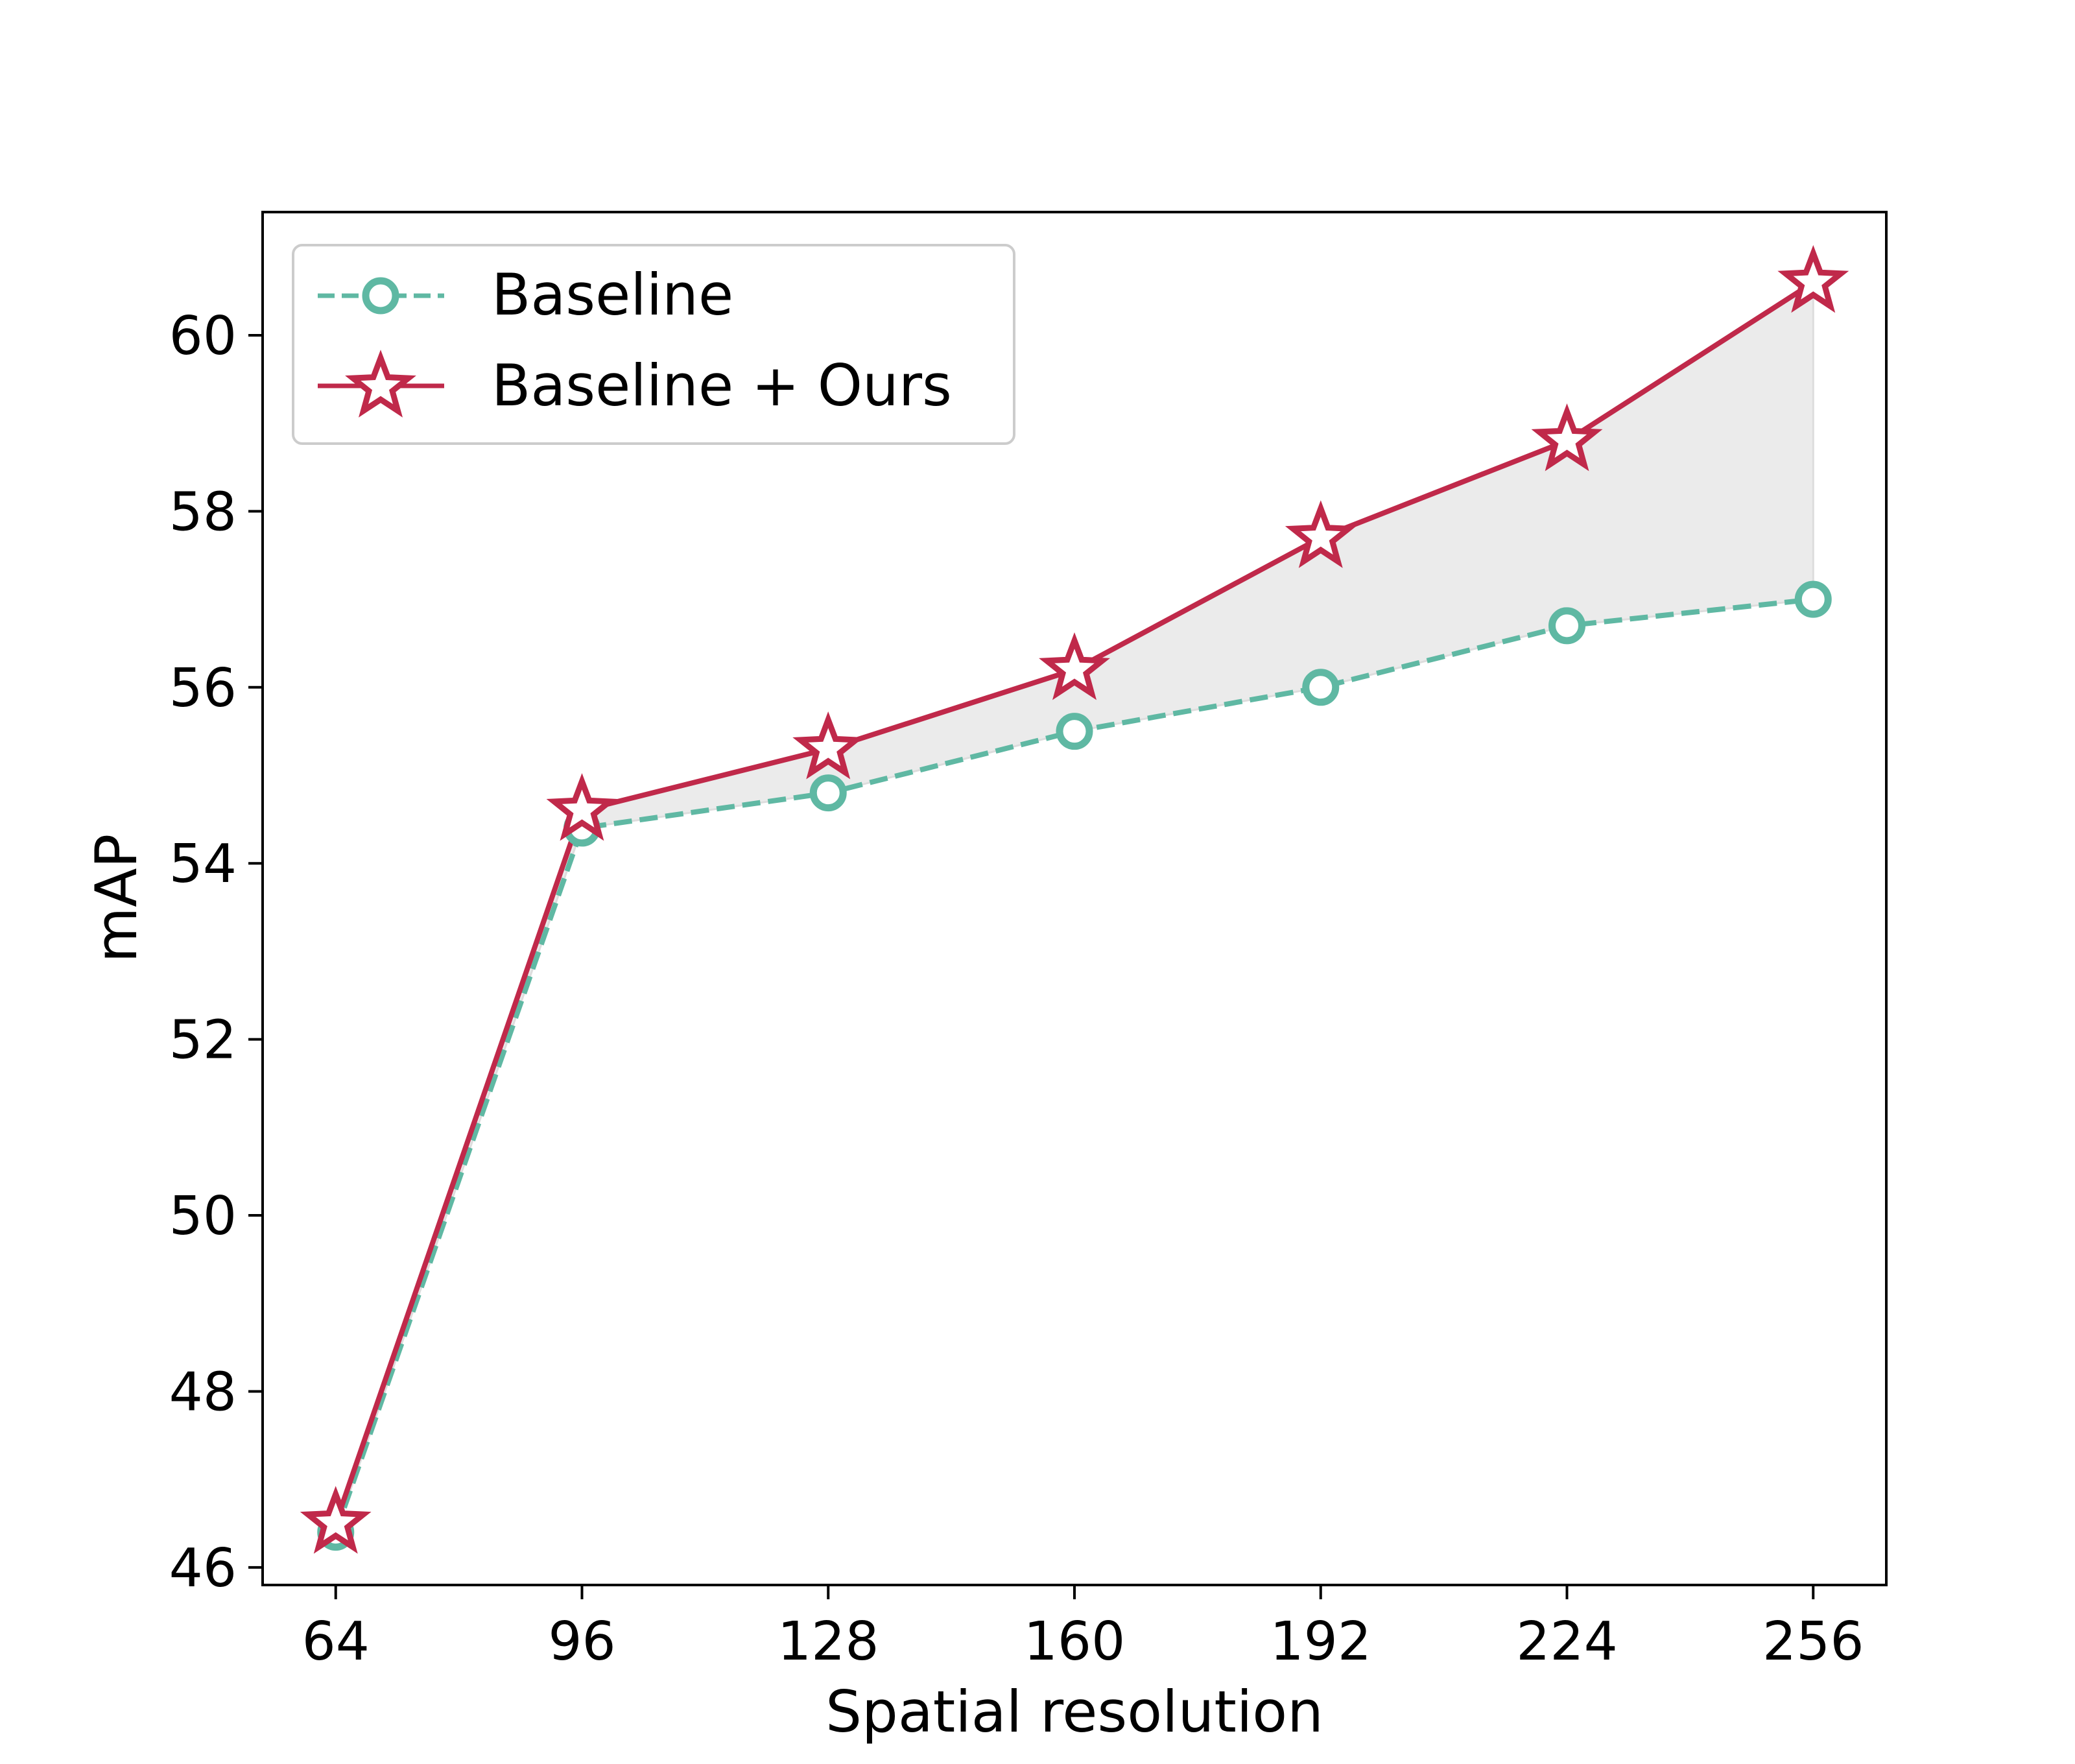 This screenshot has height=1764, width=2075. I want to click on x-tick-label: 224, so click(1567, 1642).